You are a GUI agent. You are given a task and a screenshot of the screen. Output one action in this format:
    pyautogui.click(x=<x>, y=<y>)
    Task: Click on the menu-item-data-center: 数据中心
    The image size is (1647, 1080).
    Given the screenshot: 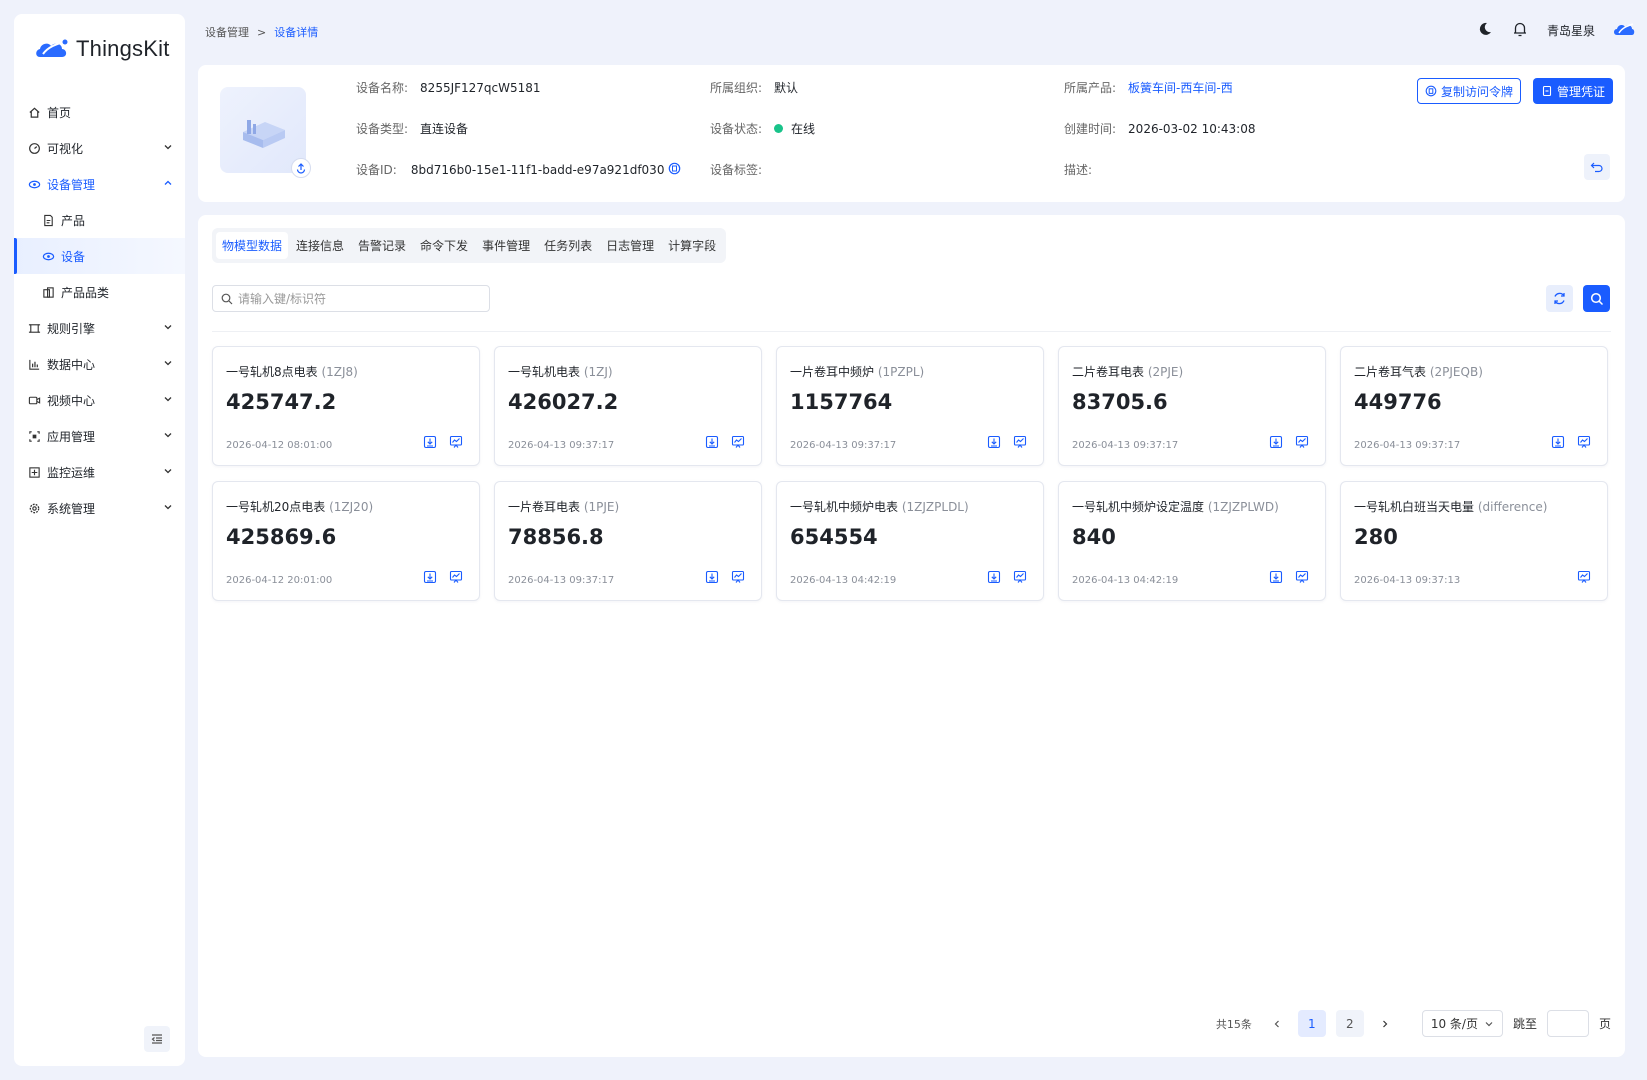 What is the action you would take?
    pyautogui.click(x=99, y=364)
    